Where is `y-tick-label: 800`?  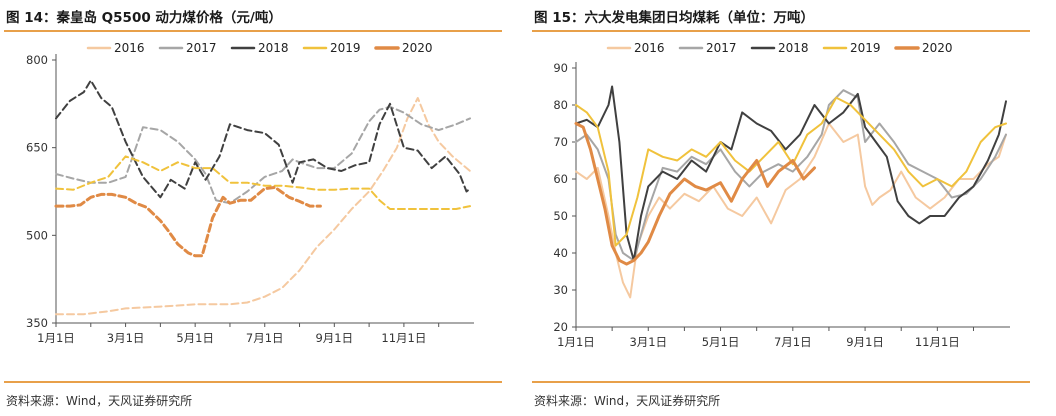 y-tick-label: 800 is located at coordinates (37, 60).